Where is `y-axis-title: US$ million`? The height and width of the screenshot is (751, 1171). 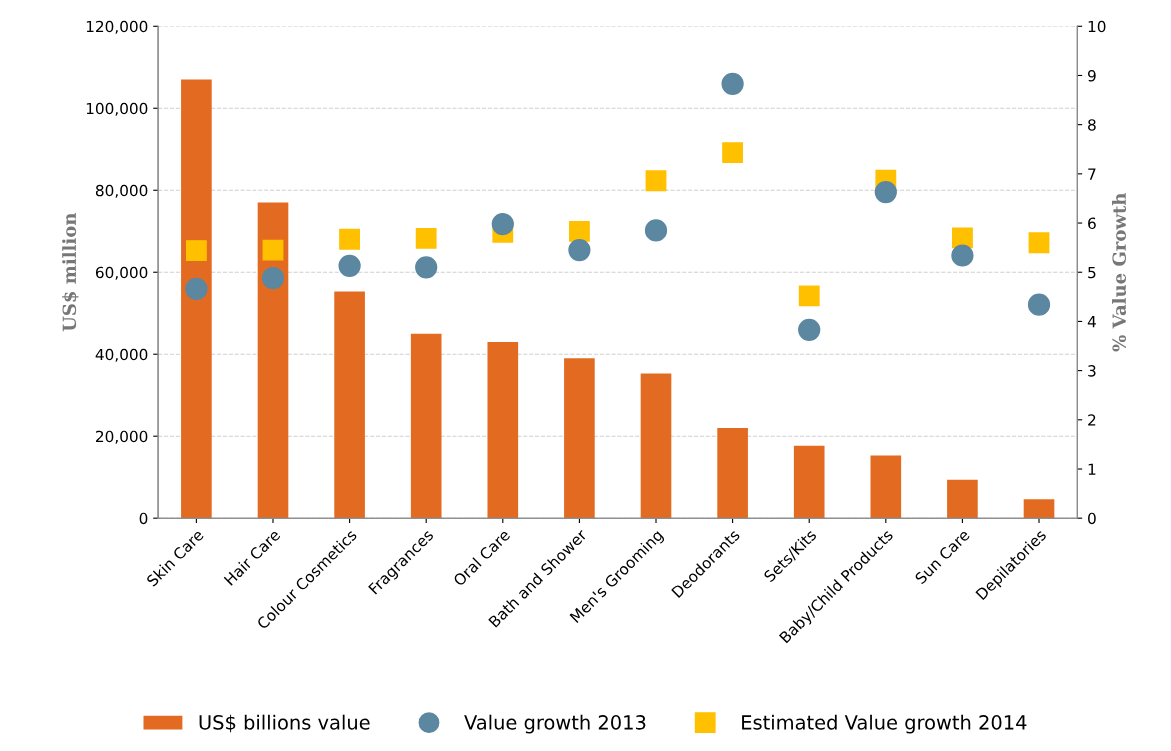
y-axis-title: US$ million is located at coordinates (70, 272).